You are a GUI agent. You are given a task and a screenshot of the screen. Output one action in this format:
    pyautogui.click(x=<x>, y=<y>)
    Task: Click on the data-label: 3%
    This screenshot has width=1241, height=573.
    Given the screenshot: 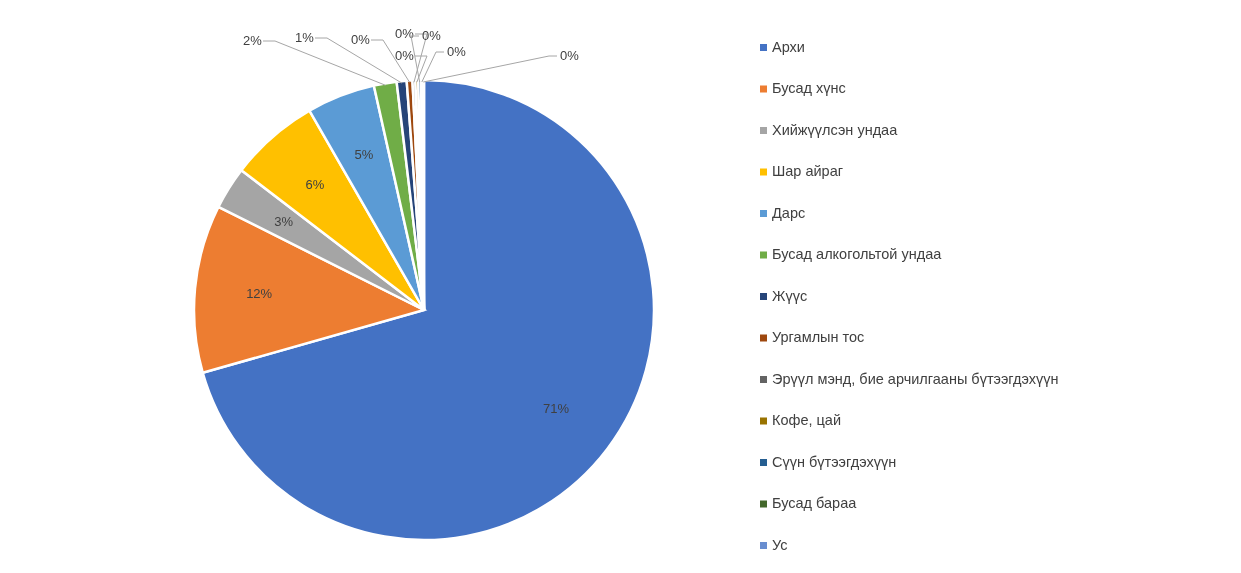 What is the action you would take?
    pyautogui.click(x=284, y=221)
    